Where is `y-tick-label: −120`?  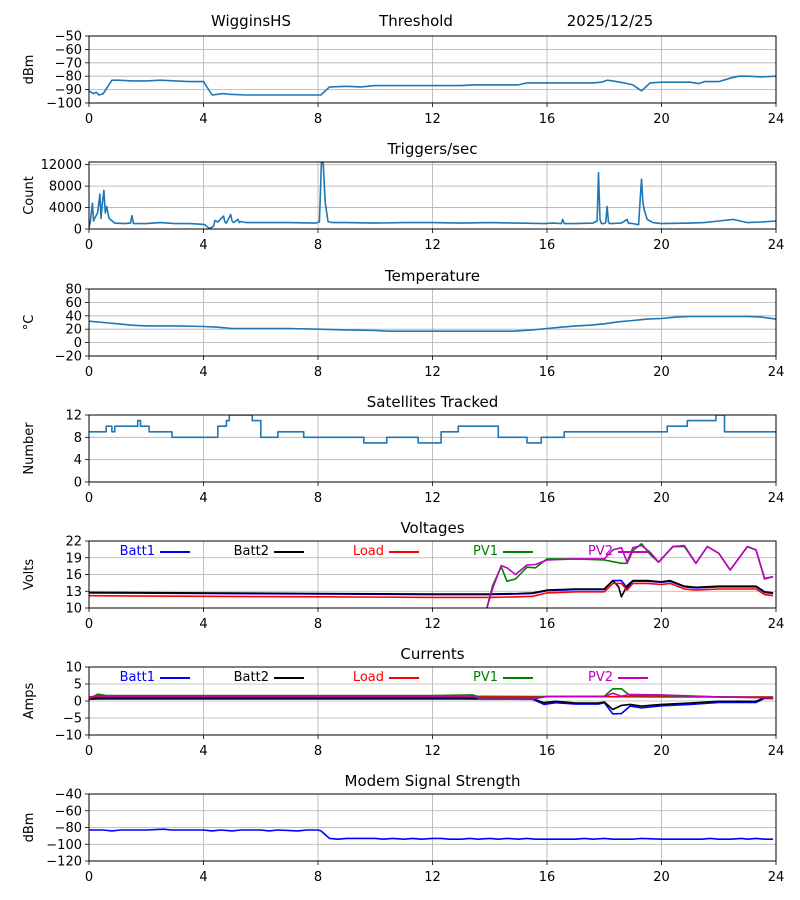
y-tick-label: −120 is located at coordinates (64, 862).